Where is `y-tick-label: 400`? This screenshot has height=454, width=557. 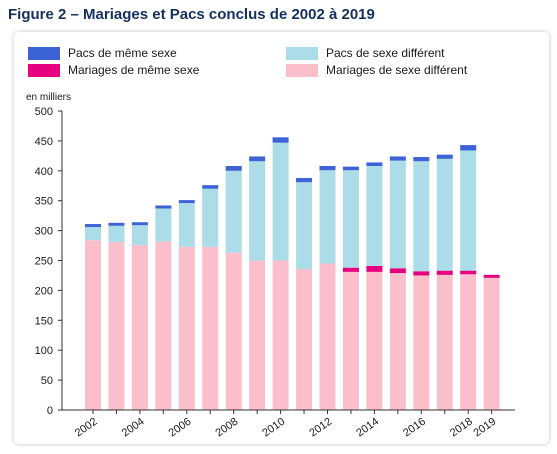 y-tick-label: 400 is located at coordinates (44, 172).